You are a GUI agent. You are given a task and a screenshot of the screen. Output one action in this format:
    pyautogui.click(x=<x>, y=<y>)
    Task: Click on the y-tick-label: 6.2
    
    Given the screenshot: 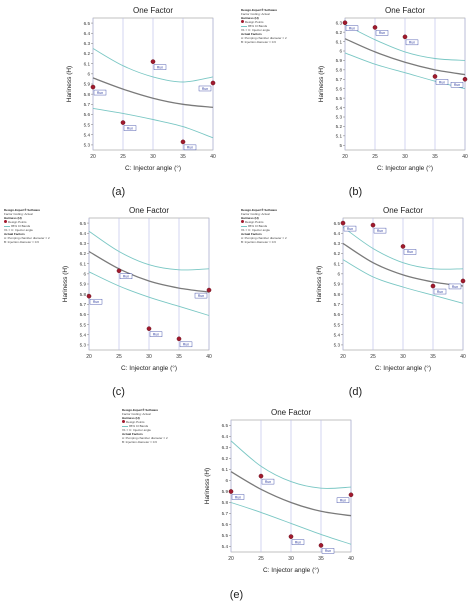 What is the action you would take?
    pyautogui.click(x=337, y=253)
    